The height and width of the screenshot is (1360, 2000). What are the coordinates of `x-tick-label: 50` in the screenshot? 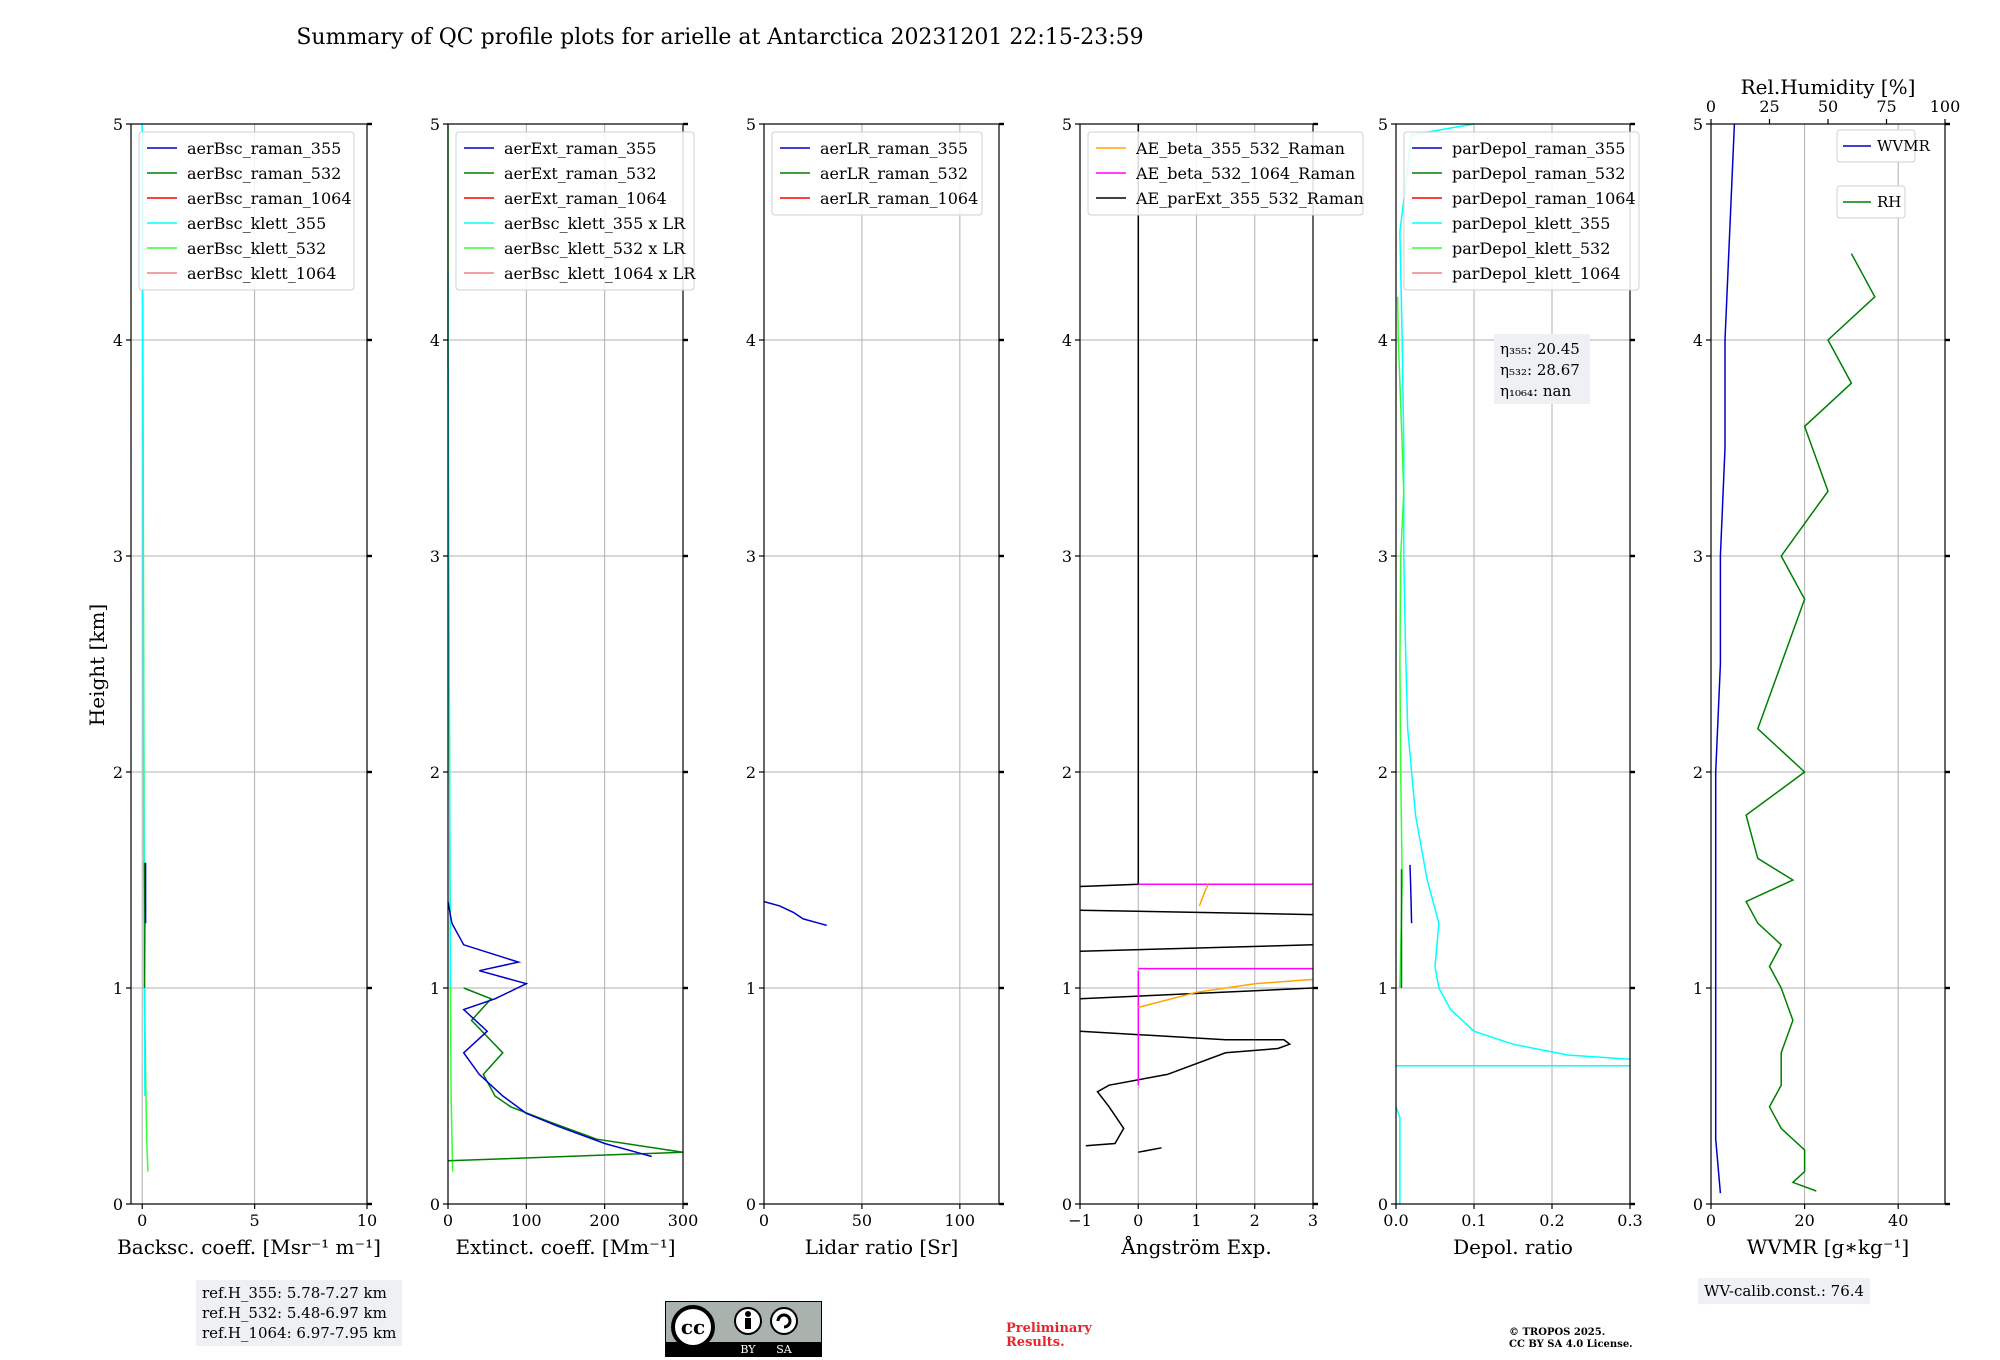 It's located at (862, 1220).